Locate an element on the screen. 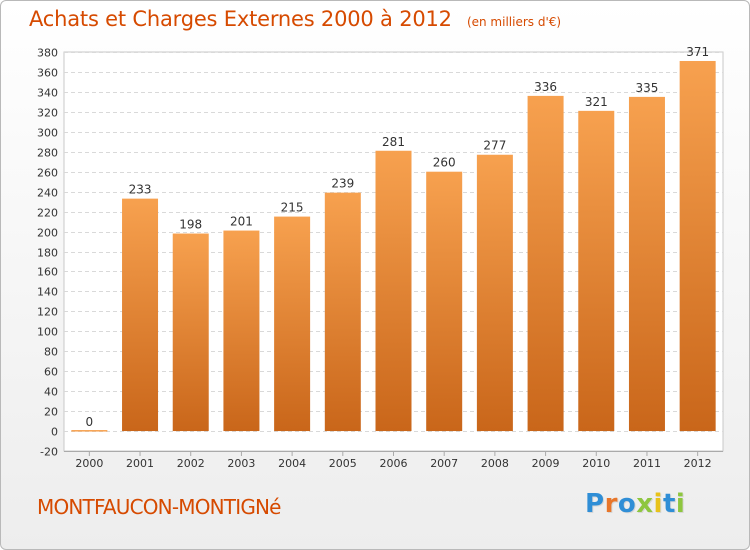 Image resolution: width=750 pixels, height=550 pixels. bar-2003 is located at coordinates (241, 331).